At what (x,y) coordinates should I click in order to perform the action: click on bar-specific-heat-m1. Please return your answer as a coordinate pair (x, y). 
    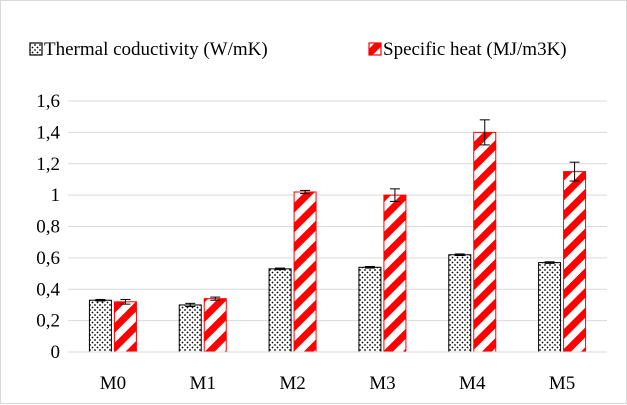
    Looking at the image, I should click on (215, 325).